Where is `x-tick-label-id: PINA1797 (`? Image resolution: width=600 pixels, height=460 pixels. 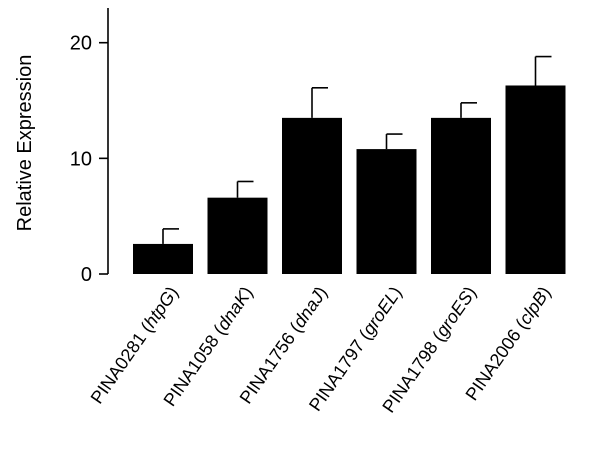
x-tick-label-id: PINA1797 ( is located at coordinates (340, 371).